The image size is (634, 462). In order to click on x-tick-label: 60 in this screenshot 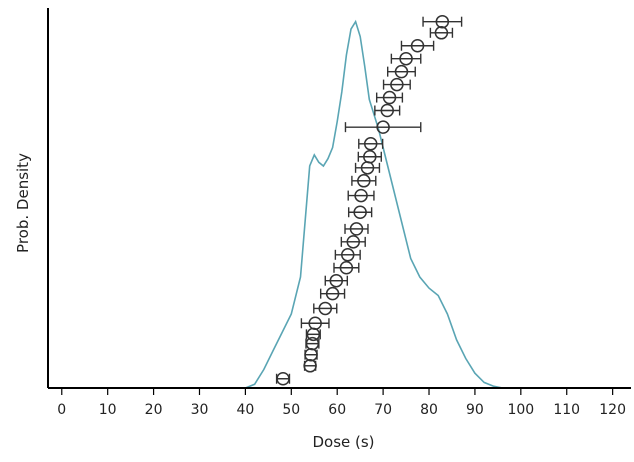, I will do `click(337, 410)`.